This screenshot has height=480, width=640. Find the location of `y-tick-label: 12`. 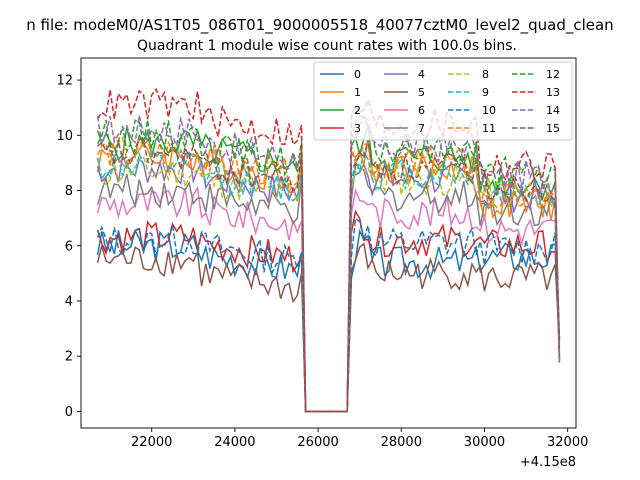

y-tick-label: 12 is located at coordinates (64, 81).